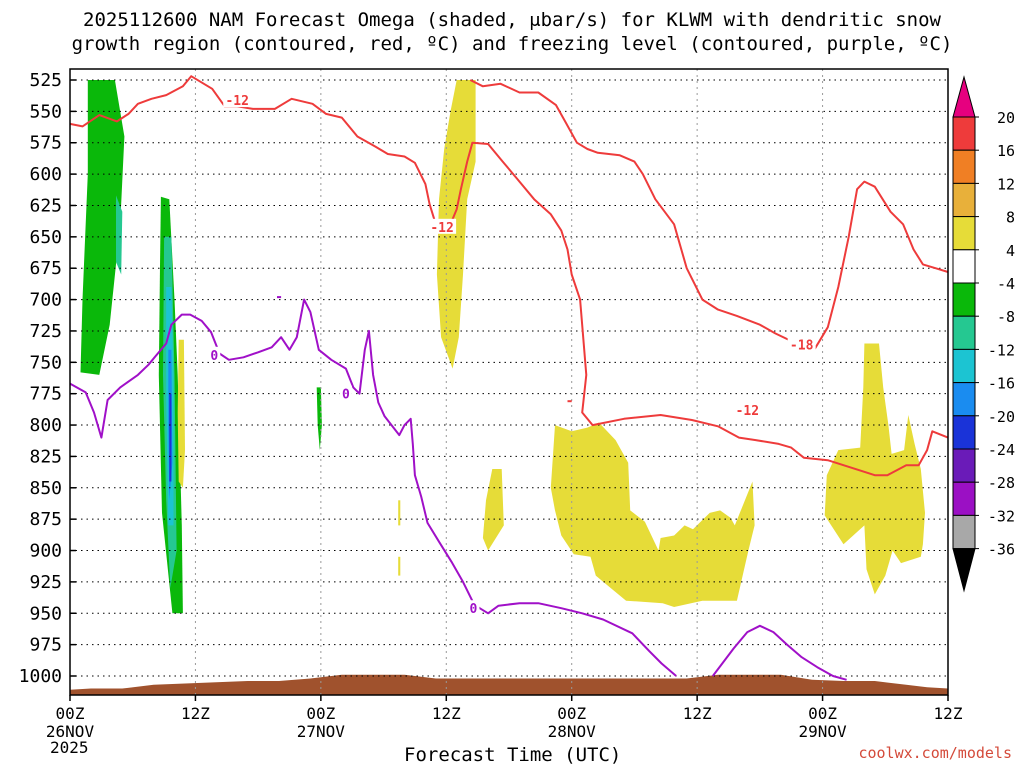 The height and width of the screenshot is (768, 1024). Describe the element at coordinates (1006, 317) in the screenshot. I see `colorbar-label-6: -8` at that location.